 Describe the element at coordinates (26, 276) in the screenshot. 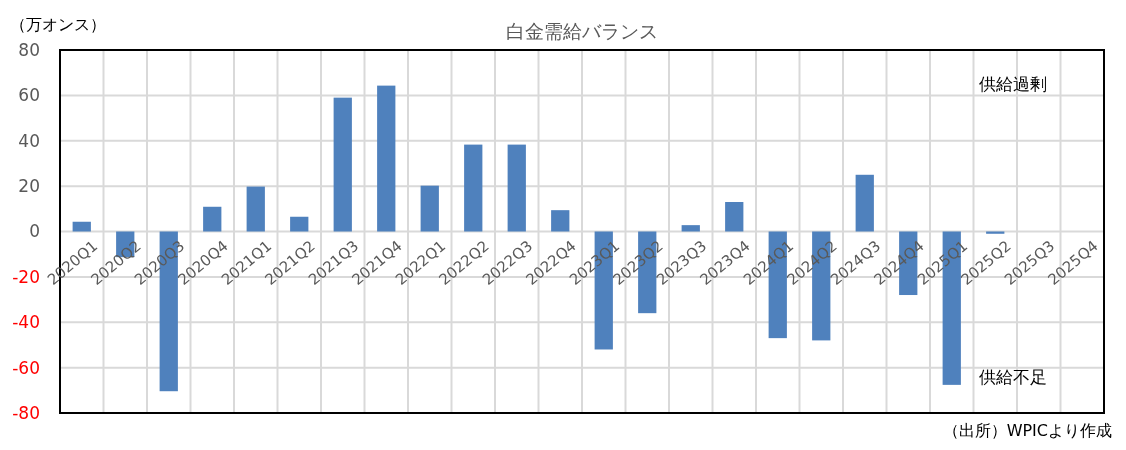

I see `y-tick-label: -20` at that location.